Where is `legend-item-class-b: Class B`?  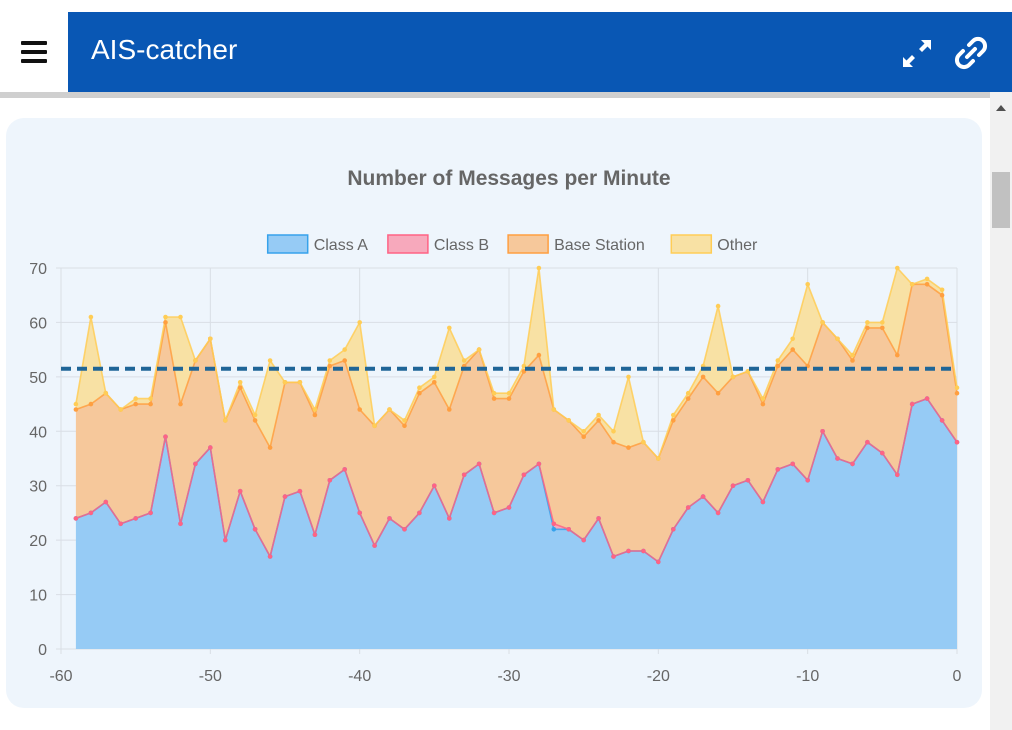
legend-item-class-b: Class B is located at coordinates (438, 244).